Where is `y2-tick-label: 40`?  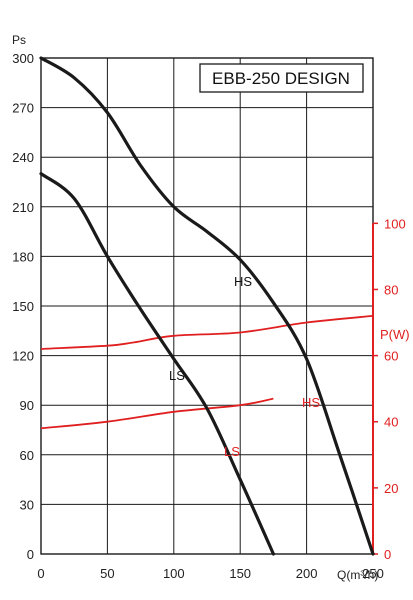 y2-tick-label: 40 is located at coordinates (391, 422).